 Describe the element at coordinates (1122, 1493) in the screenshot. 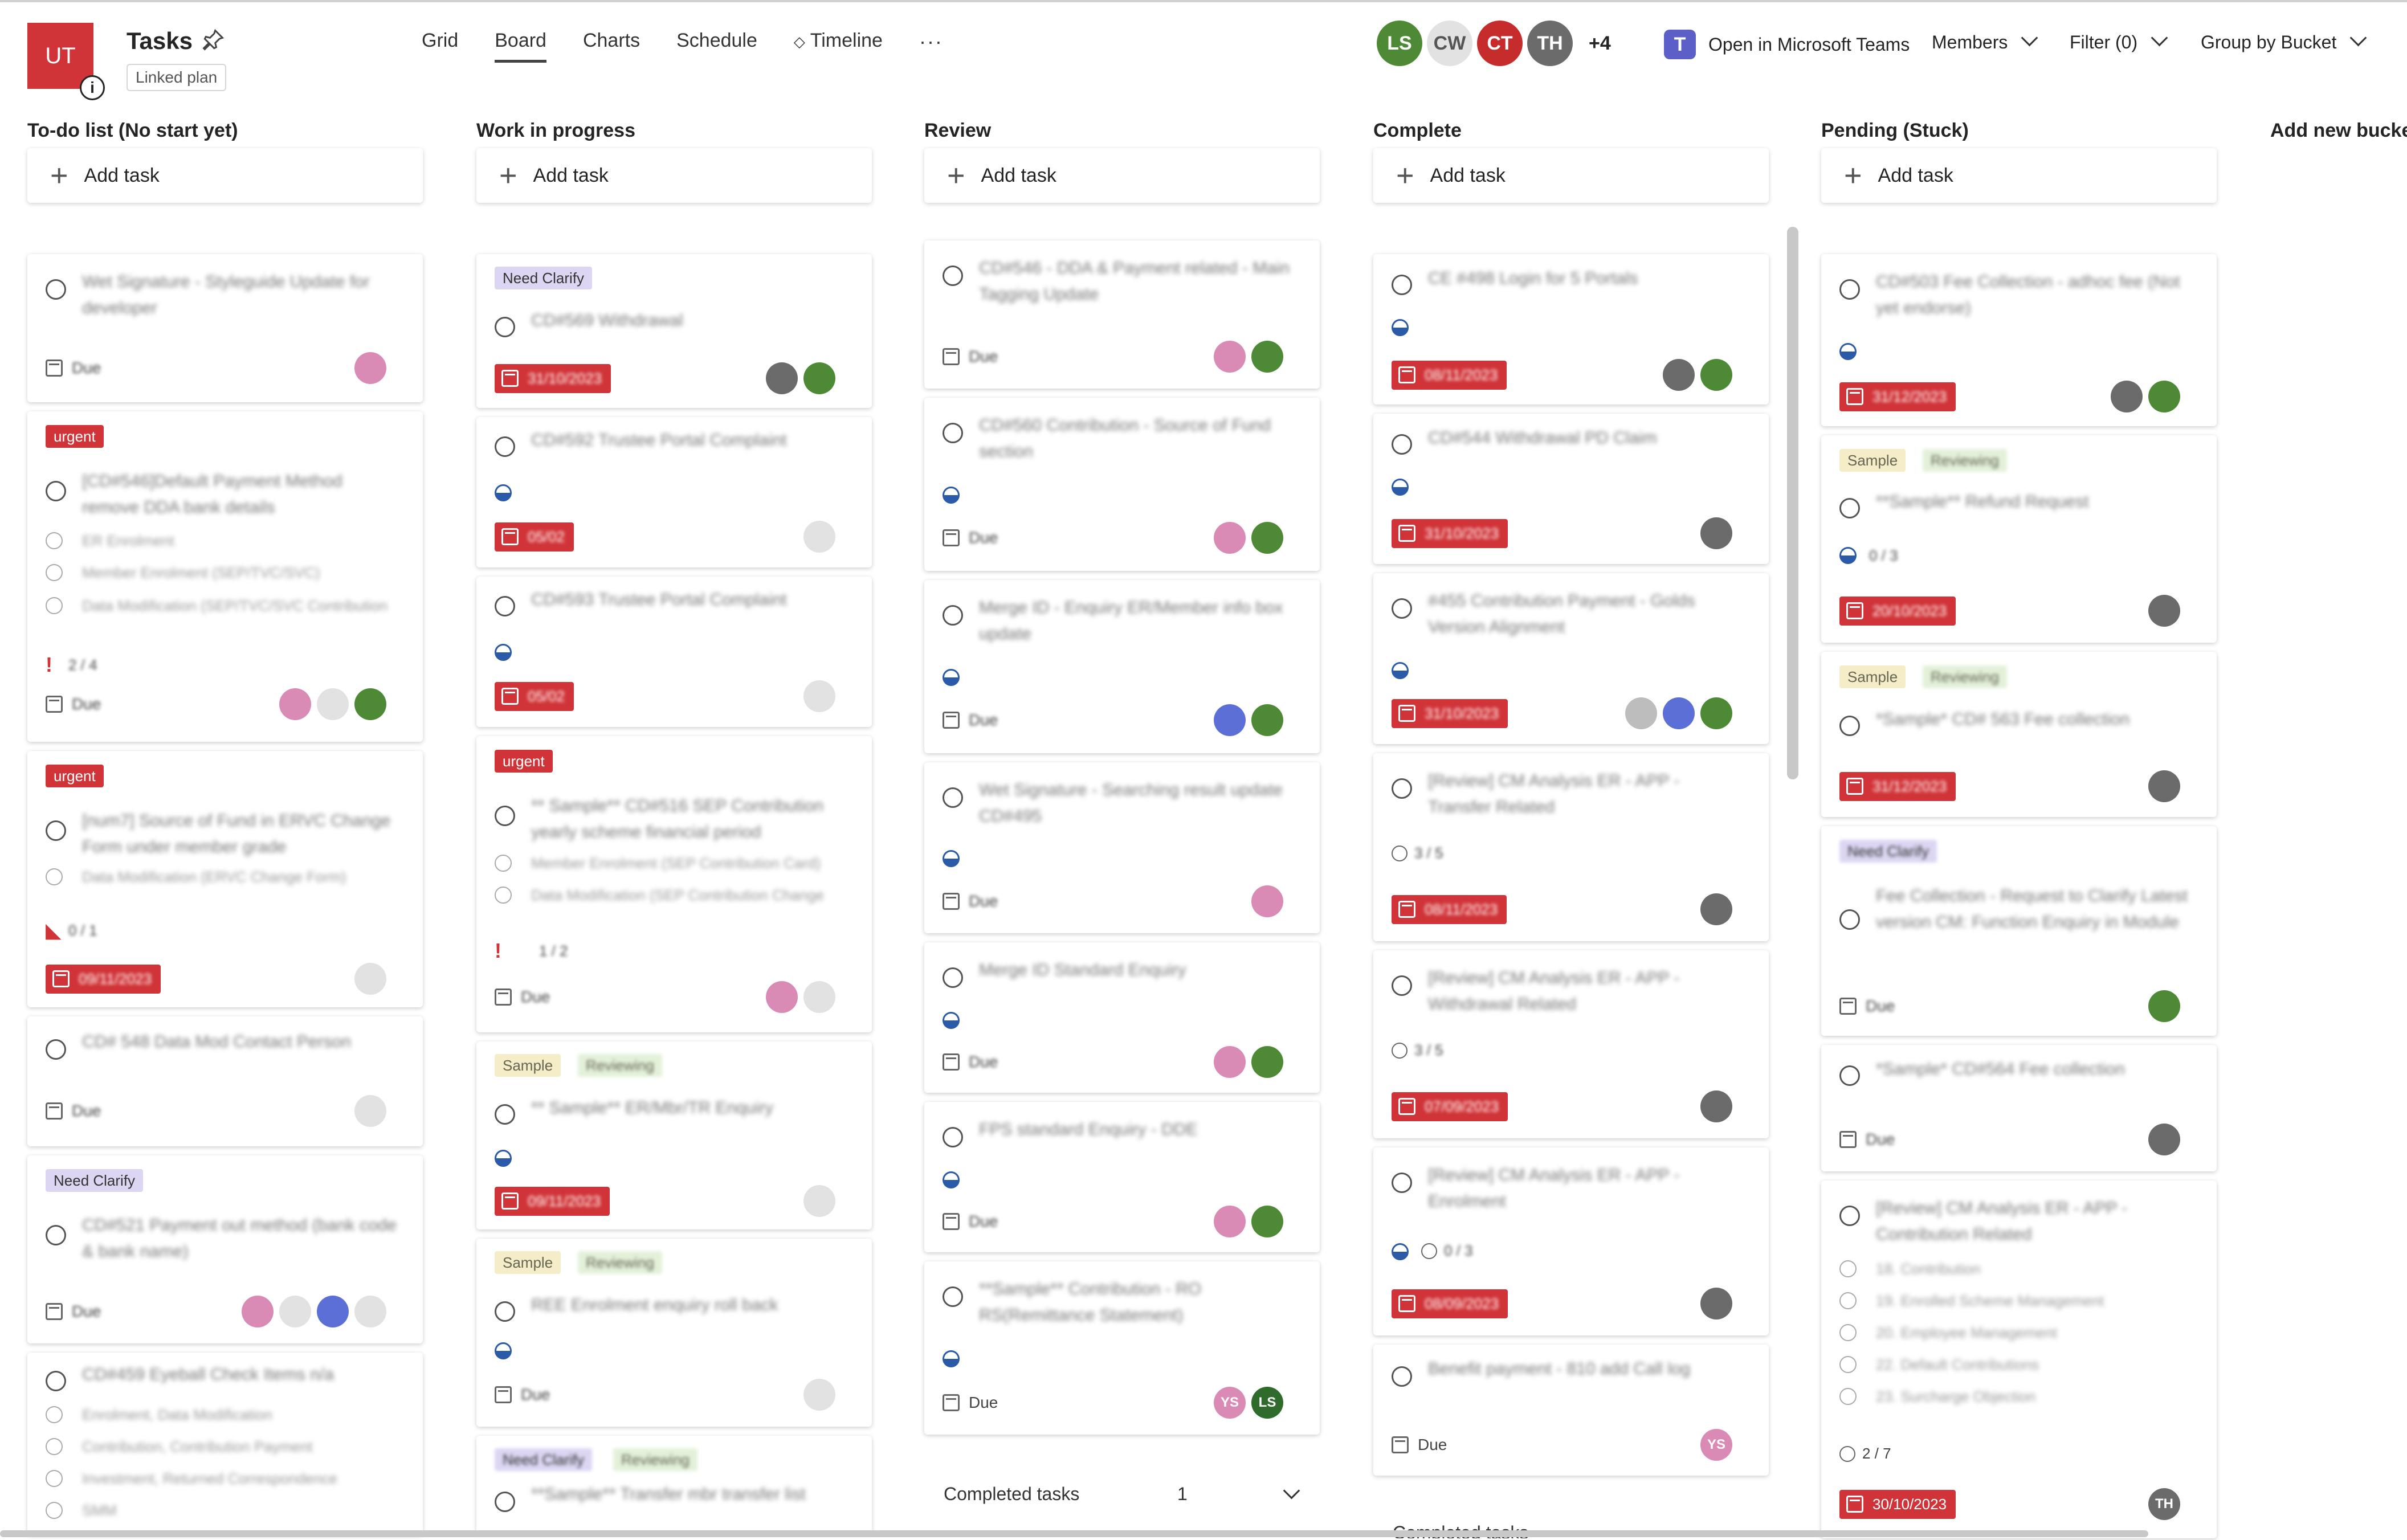

I see `completed-tasks-toggle: Completed tasks 1` at that location.